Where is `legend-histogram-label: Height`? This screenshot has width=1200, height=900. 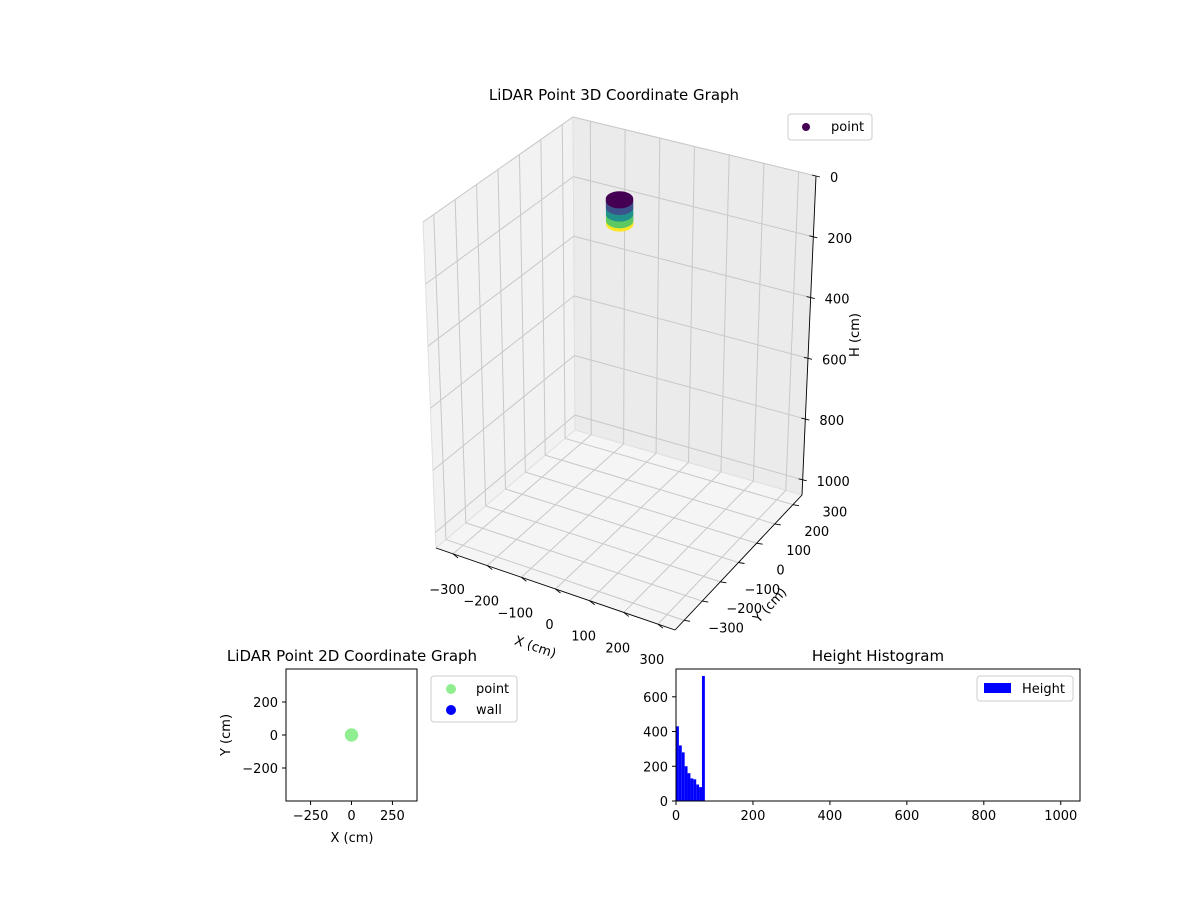 legend-histogram-label: Height is located at coordinates (1043, 689).